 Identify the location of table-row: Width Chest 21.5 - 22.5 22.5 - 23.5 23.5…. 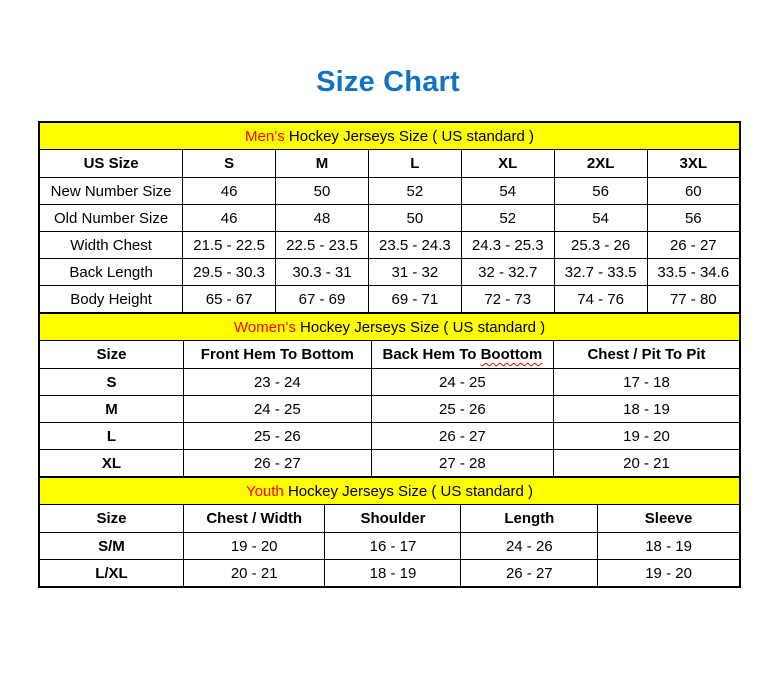
(389, 245).